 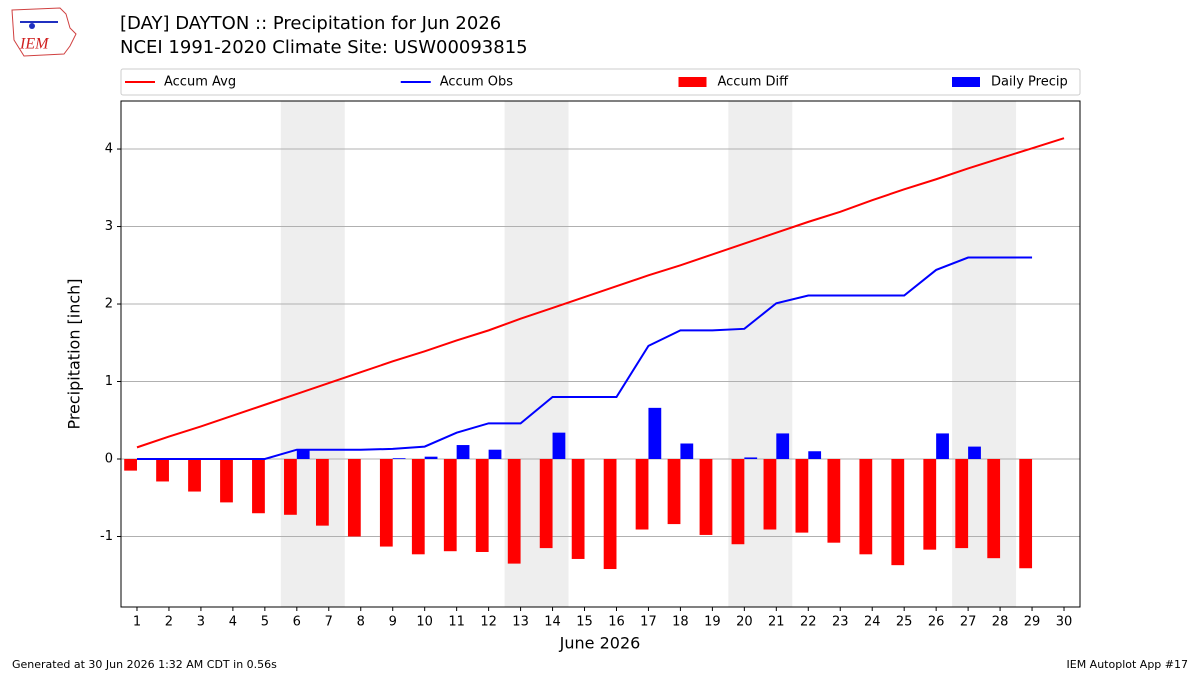 I want to click on weekend-shade, so click(x=312, y=354).